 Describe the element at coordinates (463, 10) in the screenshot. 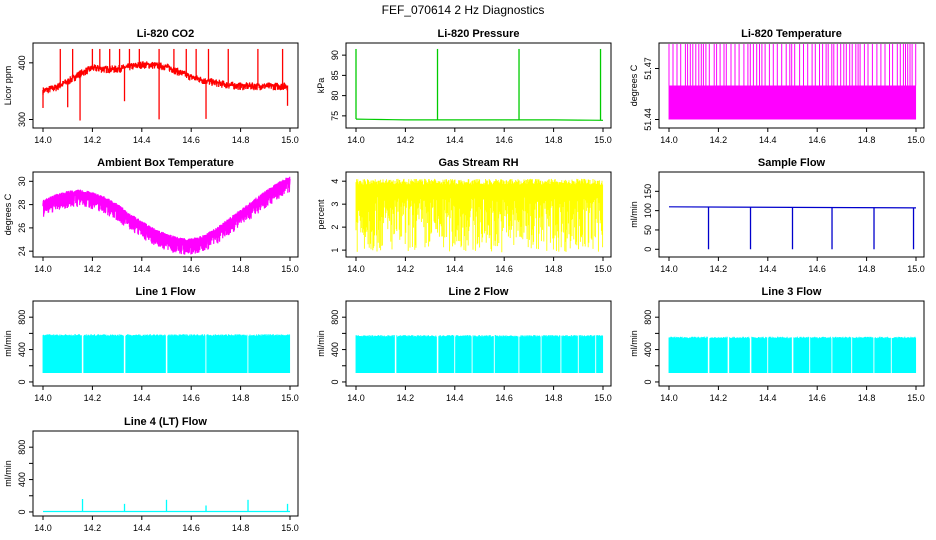

I see `figure-title: FEF_070614 2 Hz Diagnostics` at that location.